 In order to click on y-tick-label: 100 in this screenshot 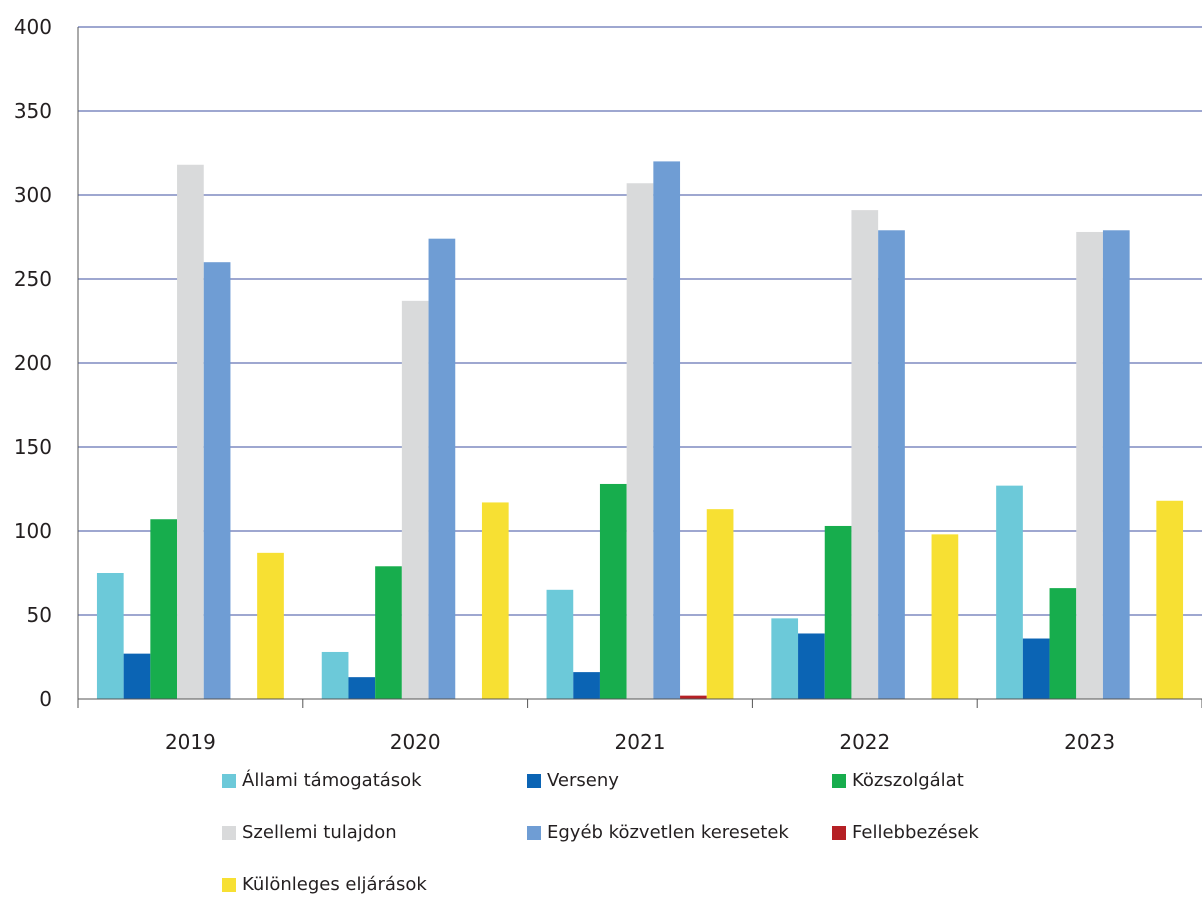, I will do `click(33, 531)`.